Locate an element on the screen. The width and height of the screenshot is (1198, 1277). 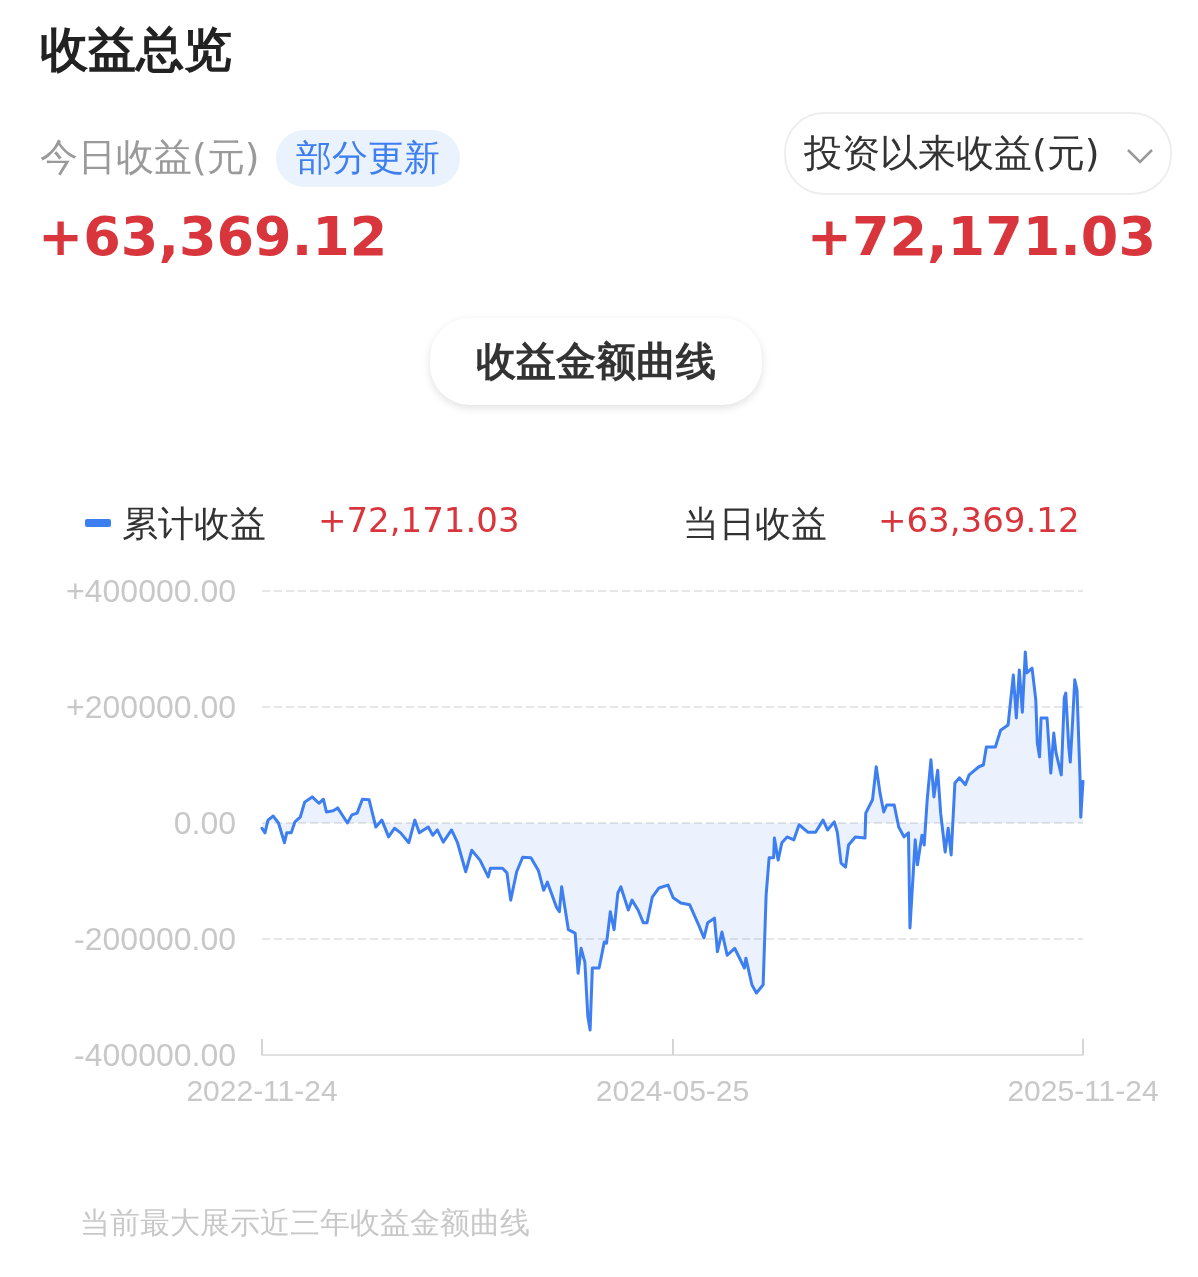
text: 部分更新 is located at coordinates (368, 158).